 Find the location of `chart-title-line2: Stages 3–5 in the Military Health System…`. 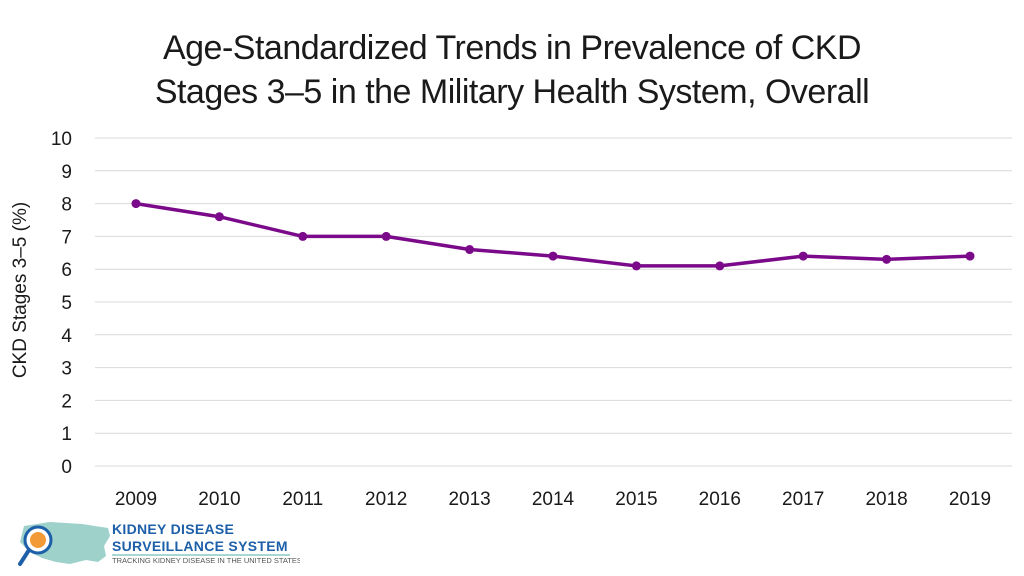

chart-title-line2: Stages 3–5 in the Military Health System… is located at coordinates (512, 92).